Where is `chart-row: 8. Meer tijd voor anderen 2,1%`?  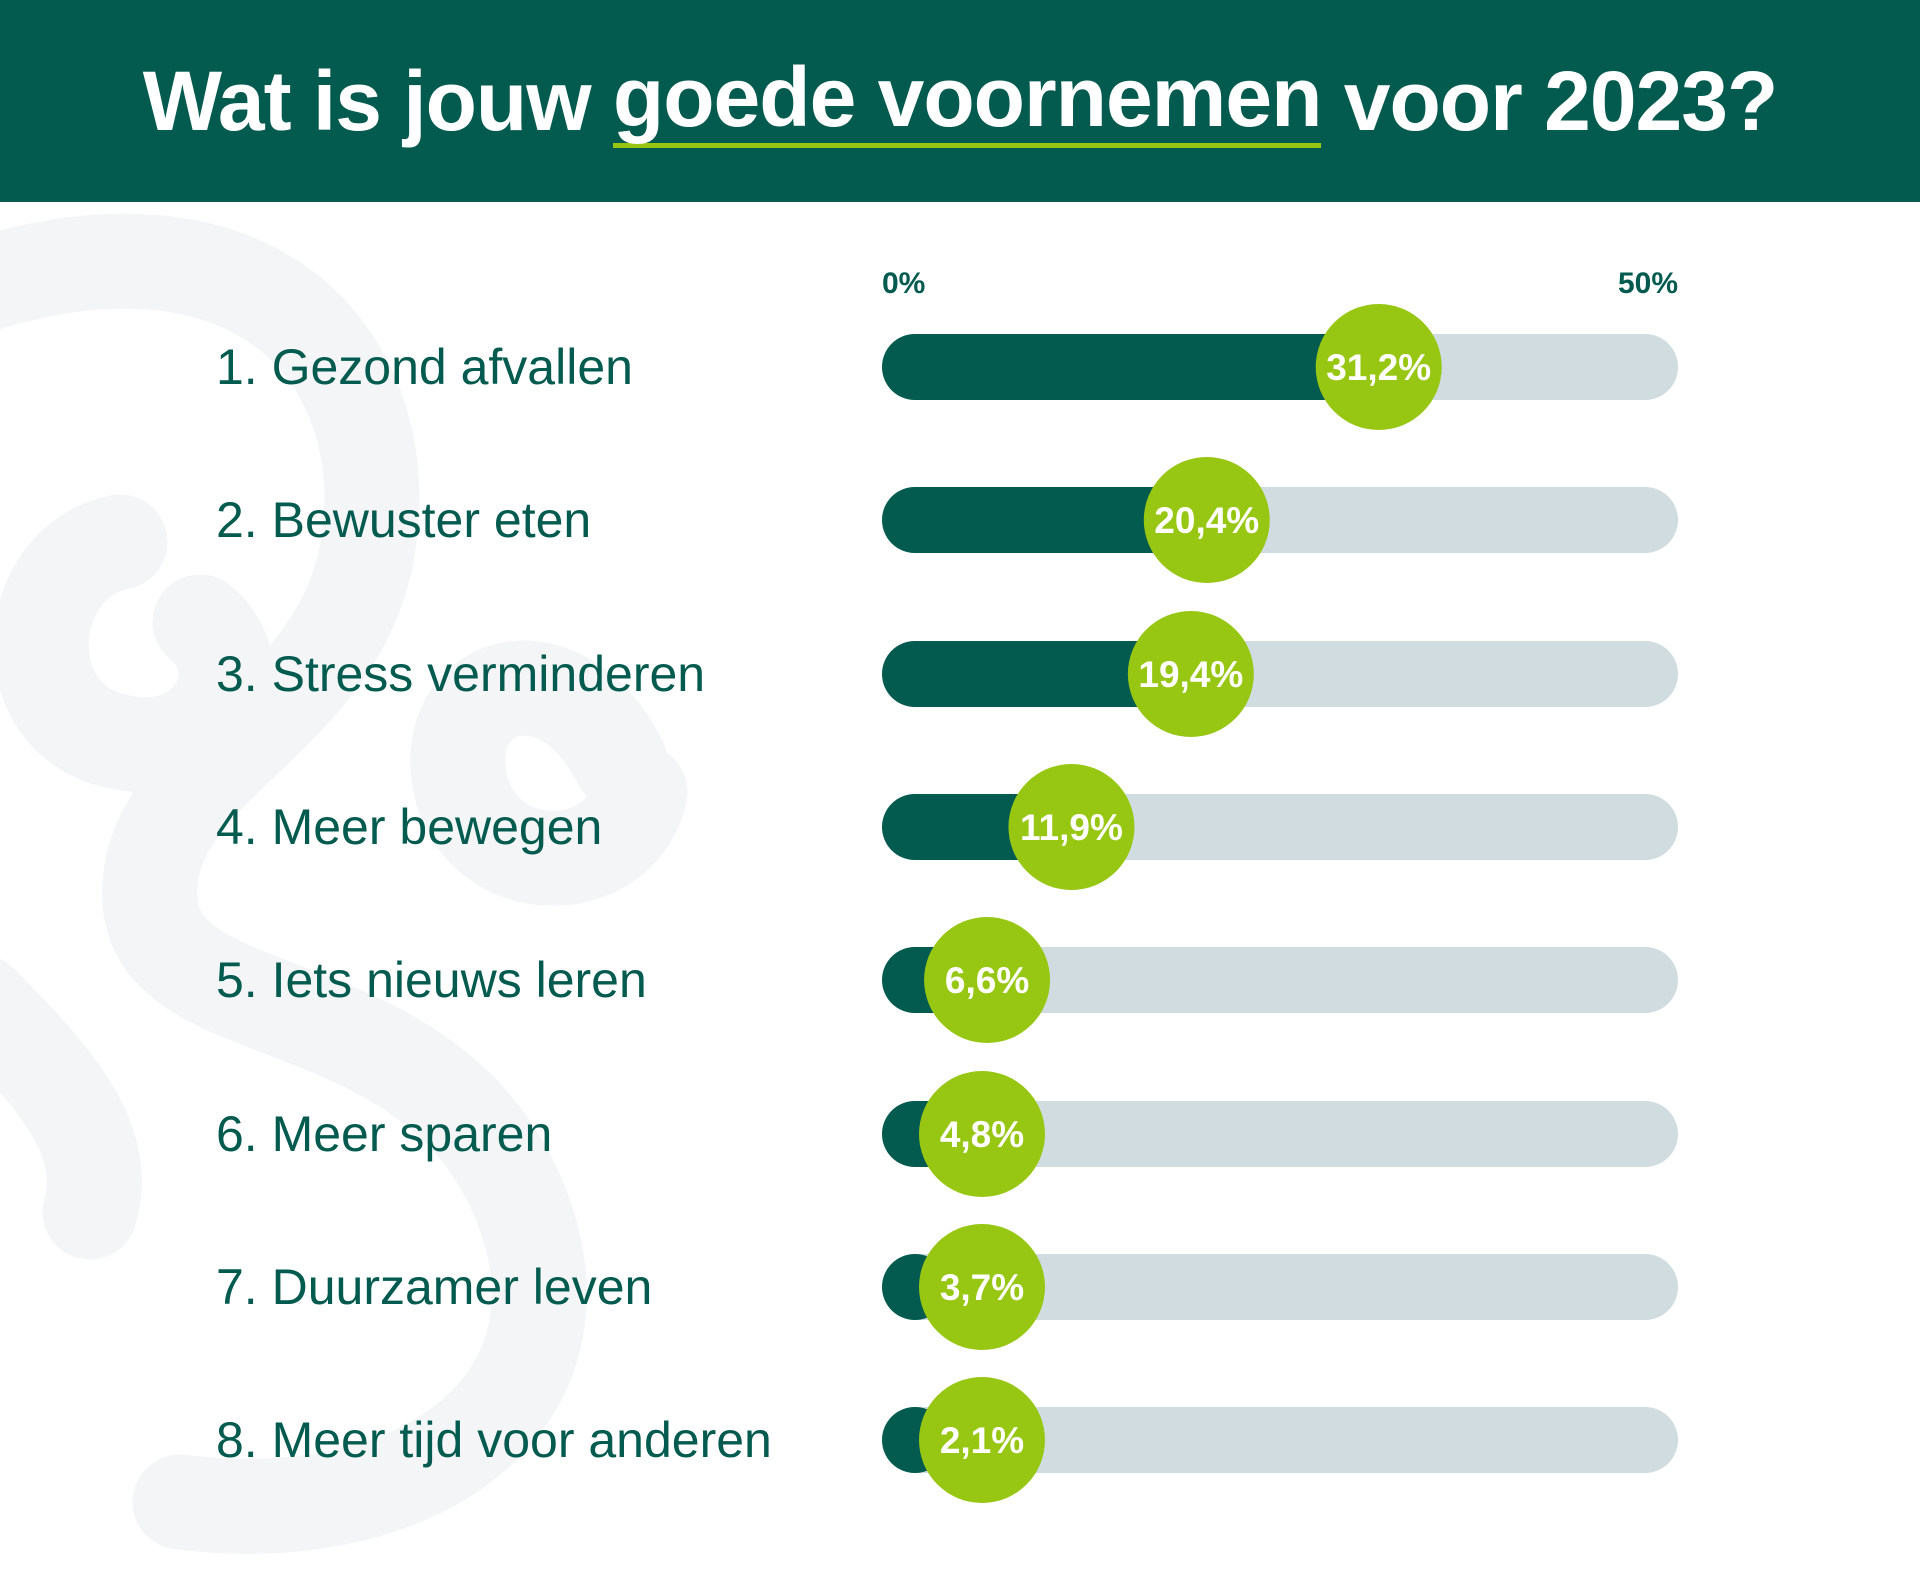 chart-row: 8. Meer tijd voor anderen 2,1% is located at coordinates (947, 1440).